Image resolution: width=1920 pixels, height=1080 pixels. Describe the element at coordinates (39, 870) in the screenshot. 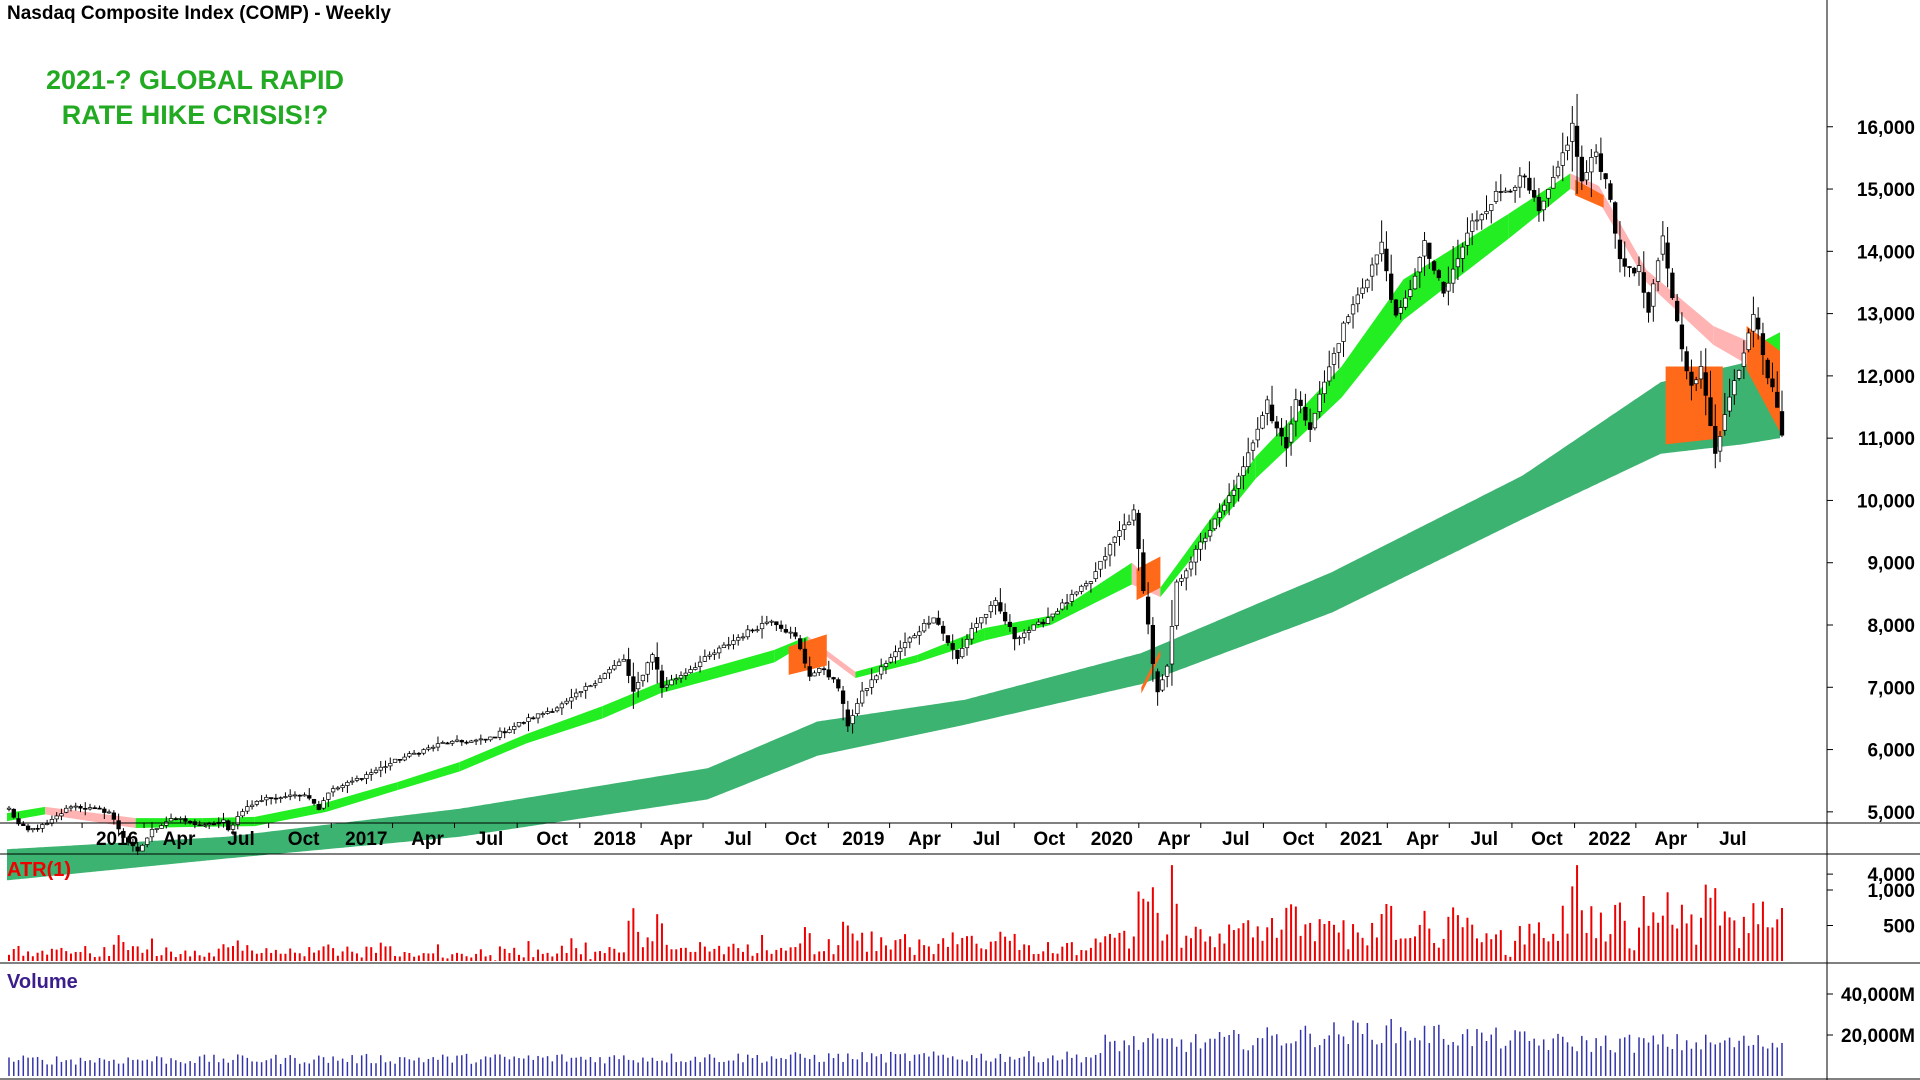

I see `atr-label: ATR(1)` at that location.